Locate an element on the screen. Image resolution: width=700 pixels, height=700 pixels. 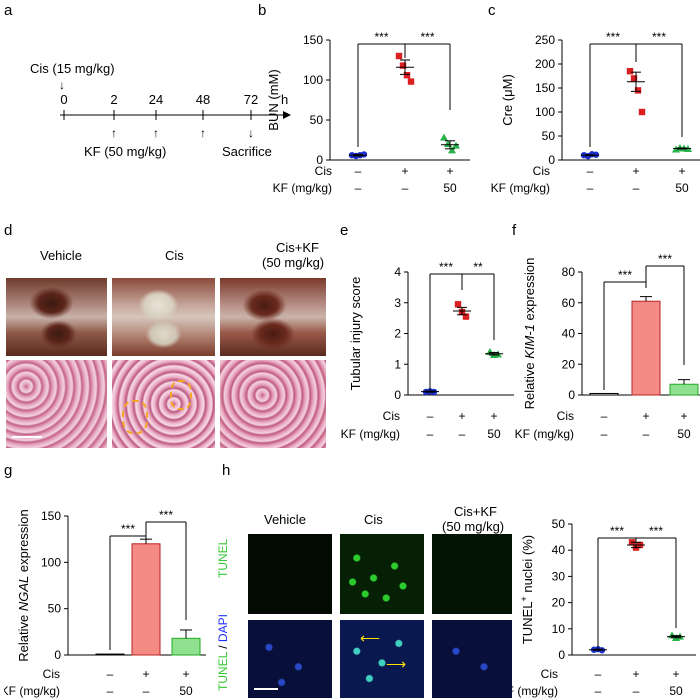
he-section-vehicle is located at coordinates (56, 404).